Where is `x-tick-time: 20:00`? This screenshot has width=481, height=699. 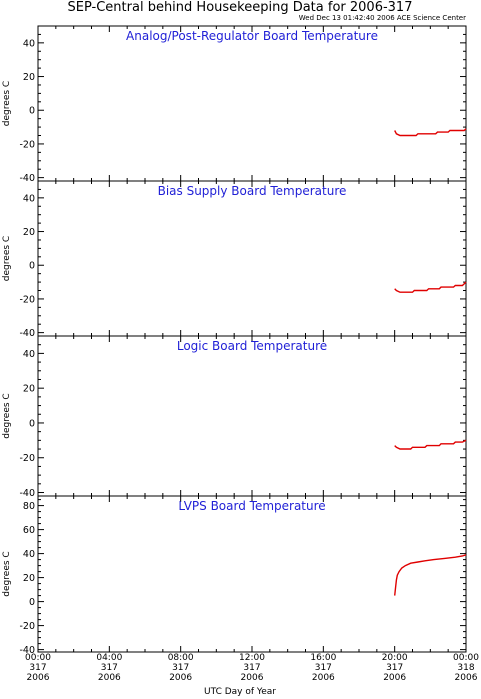 x-tick-time: 20:00 is located at coordinates (395, 658).